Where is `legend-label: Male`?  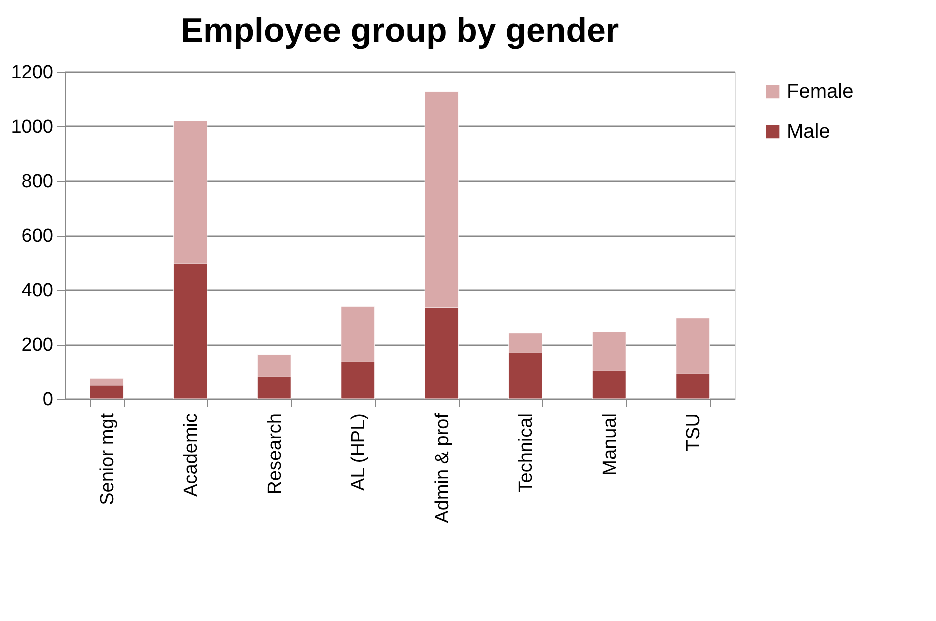
legend-label: Male is located at coordinates (808, 132).